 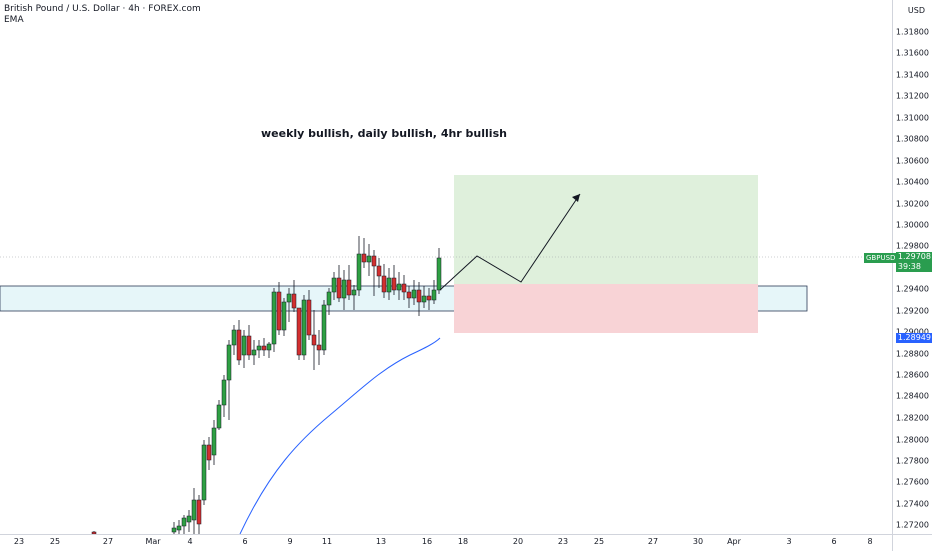 I want to click on time-tick: 4, so click(x=190, y=541).